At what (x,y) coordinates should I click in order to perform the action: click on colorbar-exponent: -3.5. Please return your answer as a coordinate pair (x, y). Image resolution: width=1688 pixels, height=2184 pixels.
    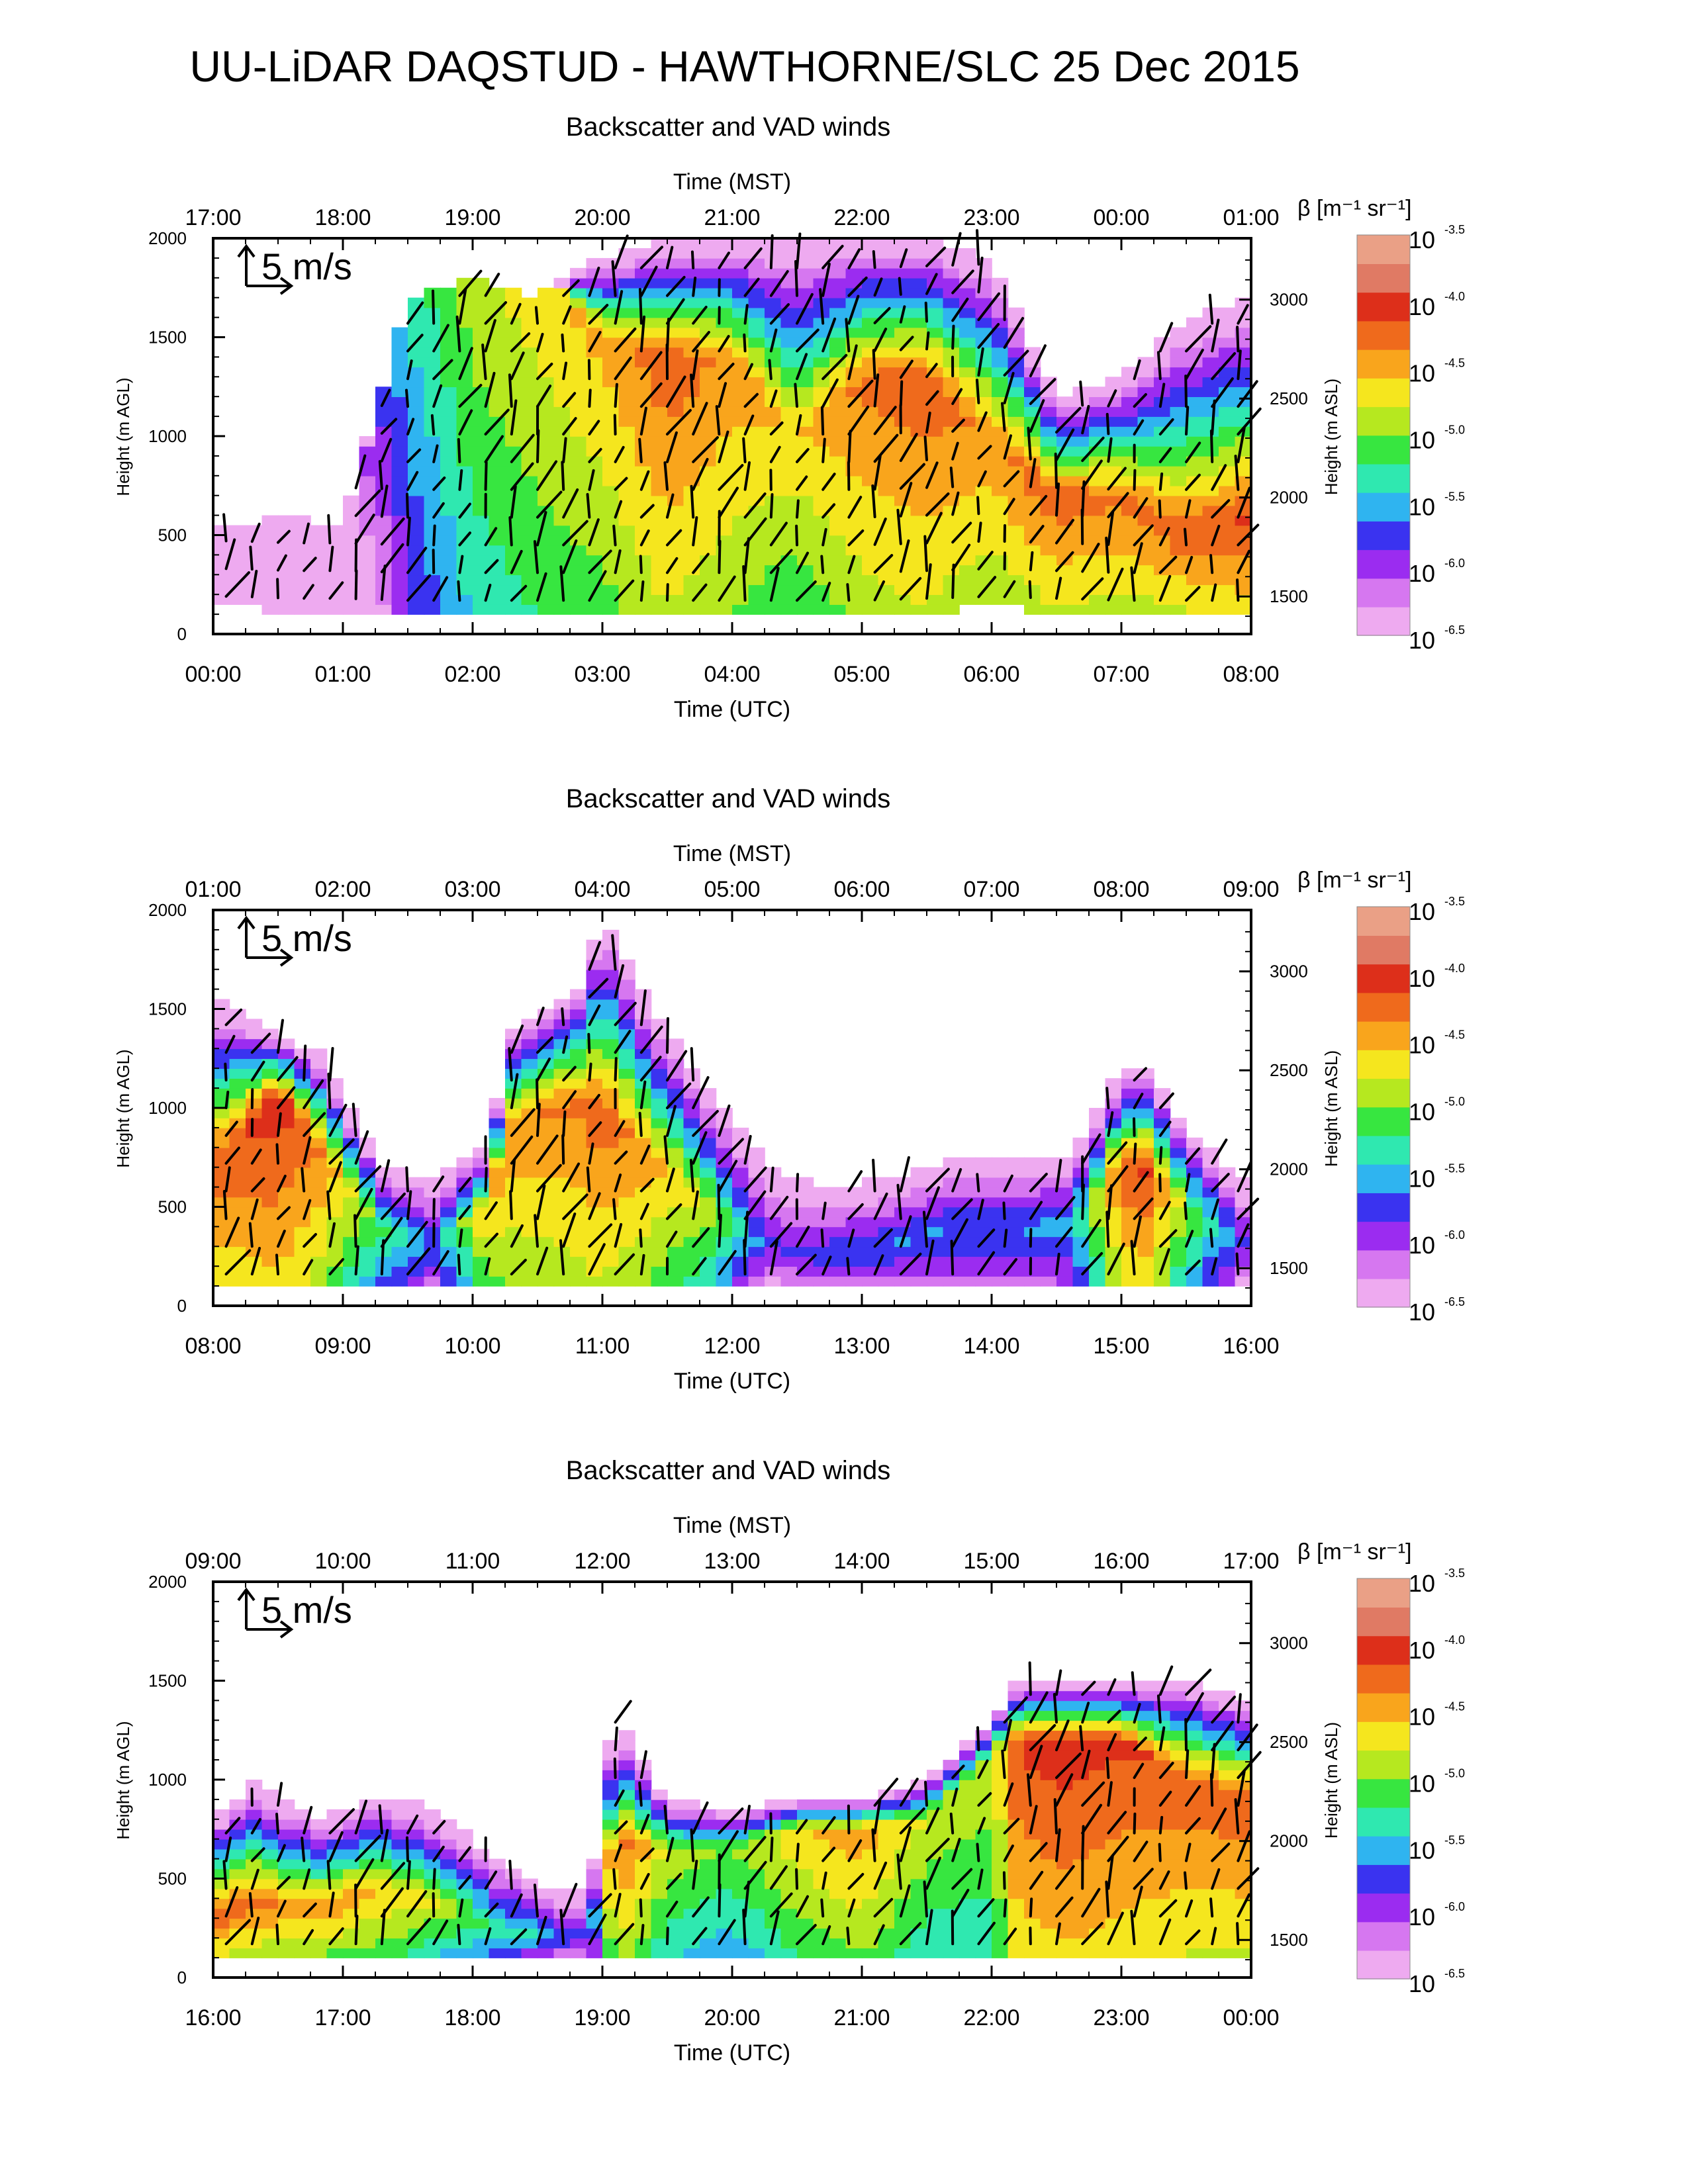
    Looking at the image, I should click on (1454, 229).